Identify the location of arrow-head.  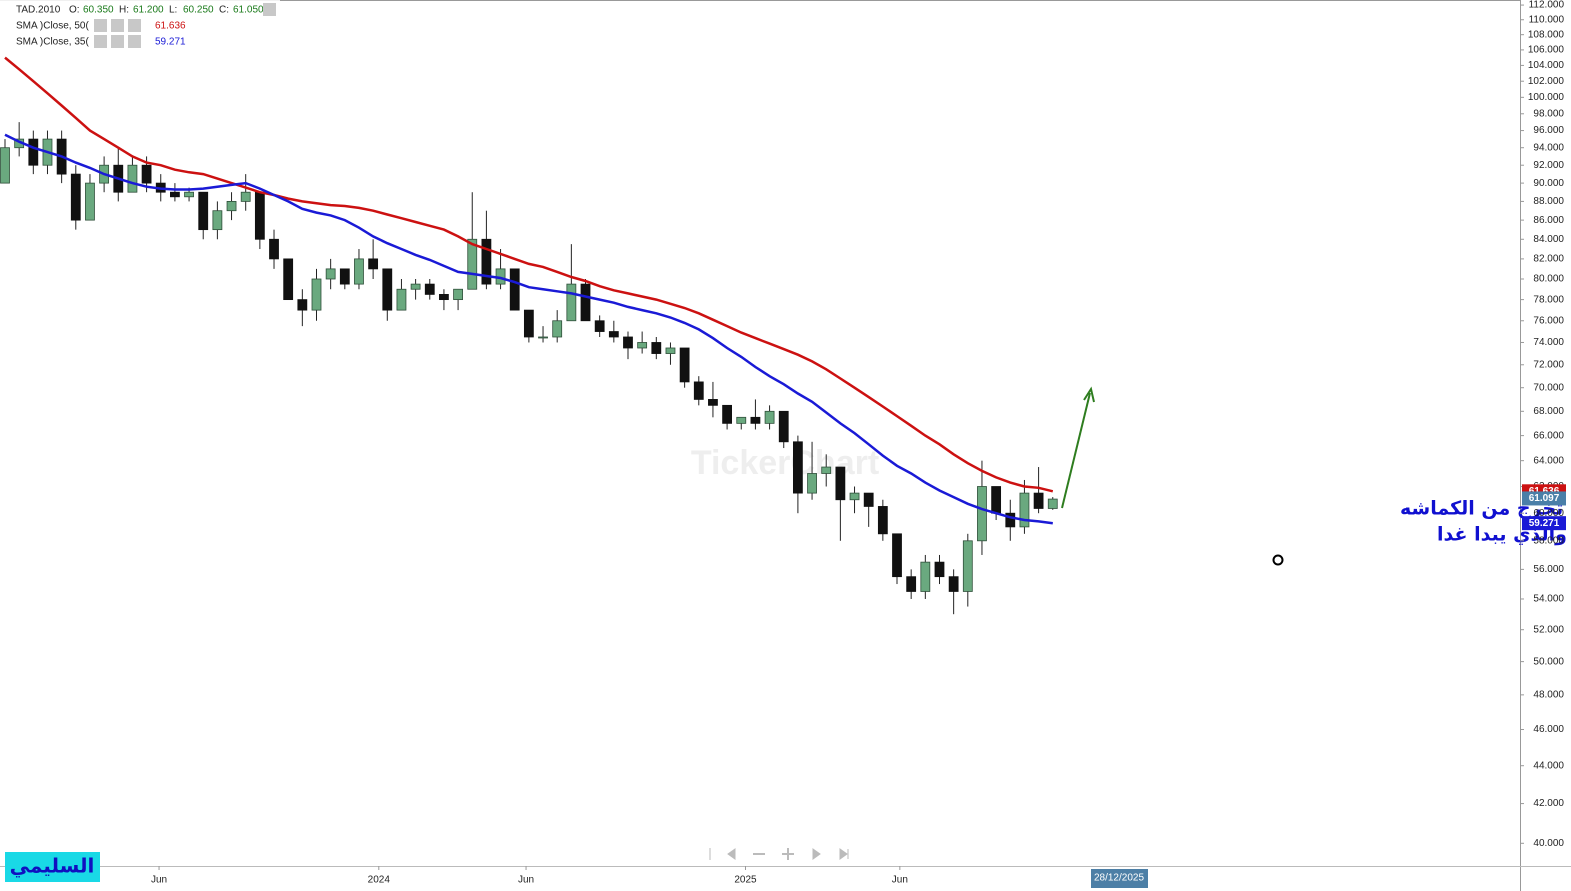
(1089, 394).